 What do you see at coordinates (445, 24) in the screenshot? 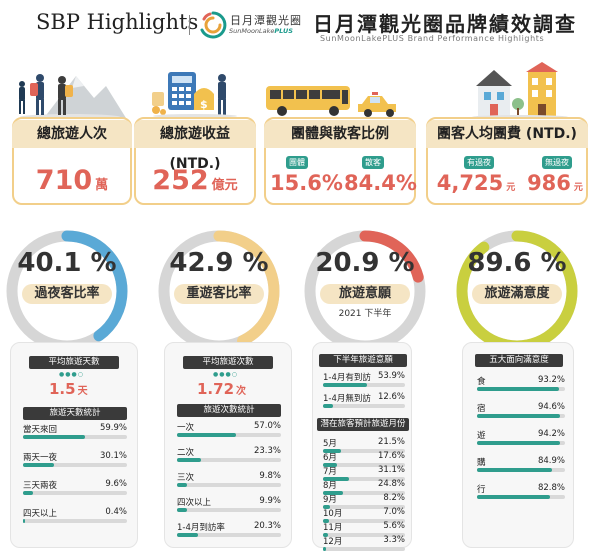
I see `page-title: 日月潭觀光圈品牌績效調查` at bounding box center [445, 24].